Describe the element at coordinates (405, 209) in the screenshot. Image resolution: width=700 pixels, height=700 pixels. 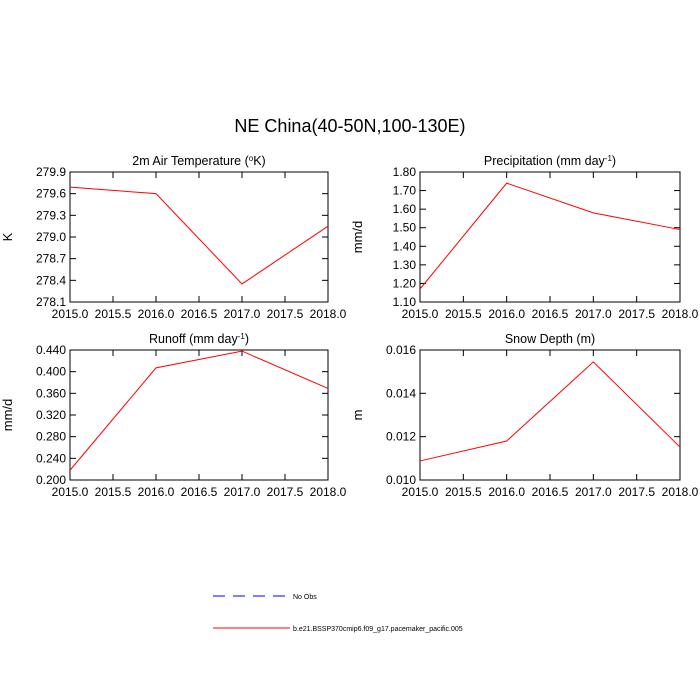
I see `y-tick-label: 1.60` at that location.